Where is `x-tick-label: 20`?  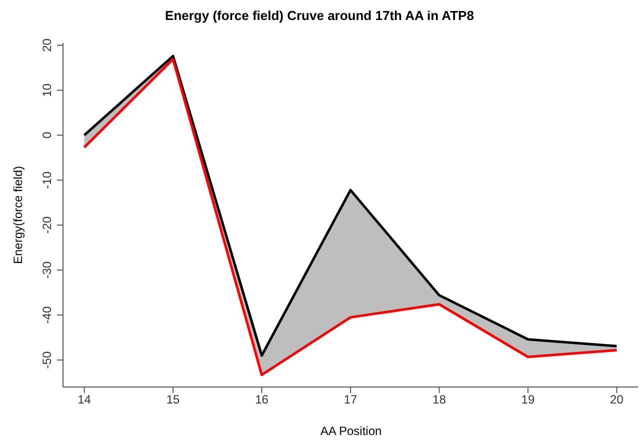
x-tick-label: 20 is located at coordinates (617, 399).